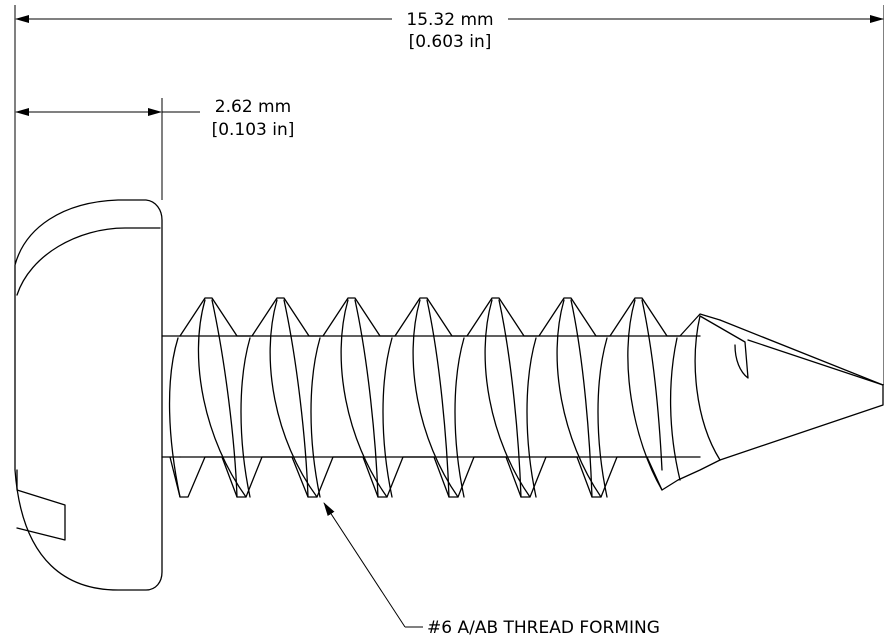 This screenshot has height=639, width=884. I want to click on thread-callout: #6 A/AB THREAD FORMING, so click(491, 570).